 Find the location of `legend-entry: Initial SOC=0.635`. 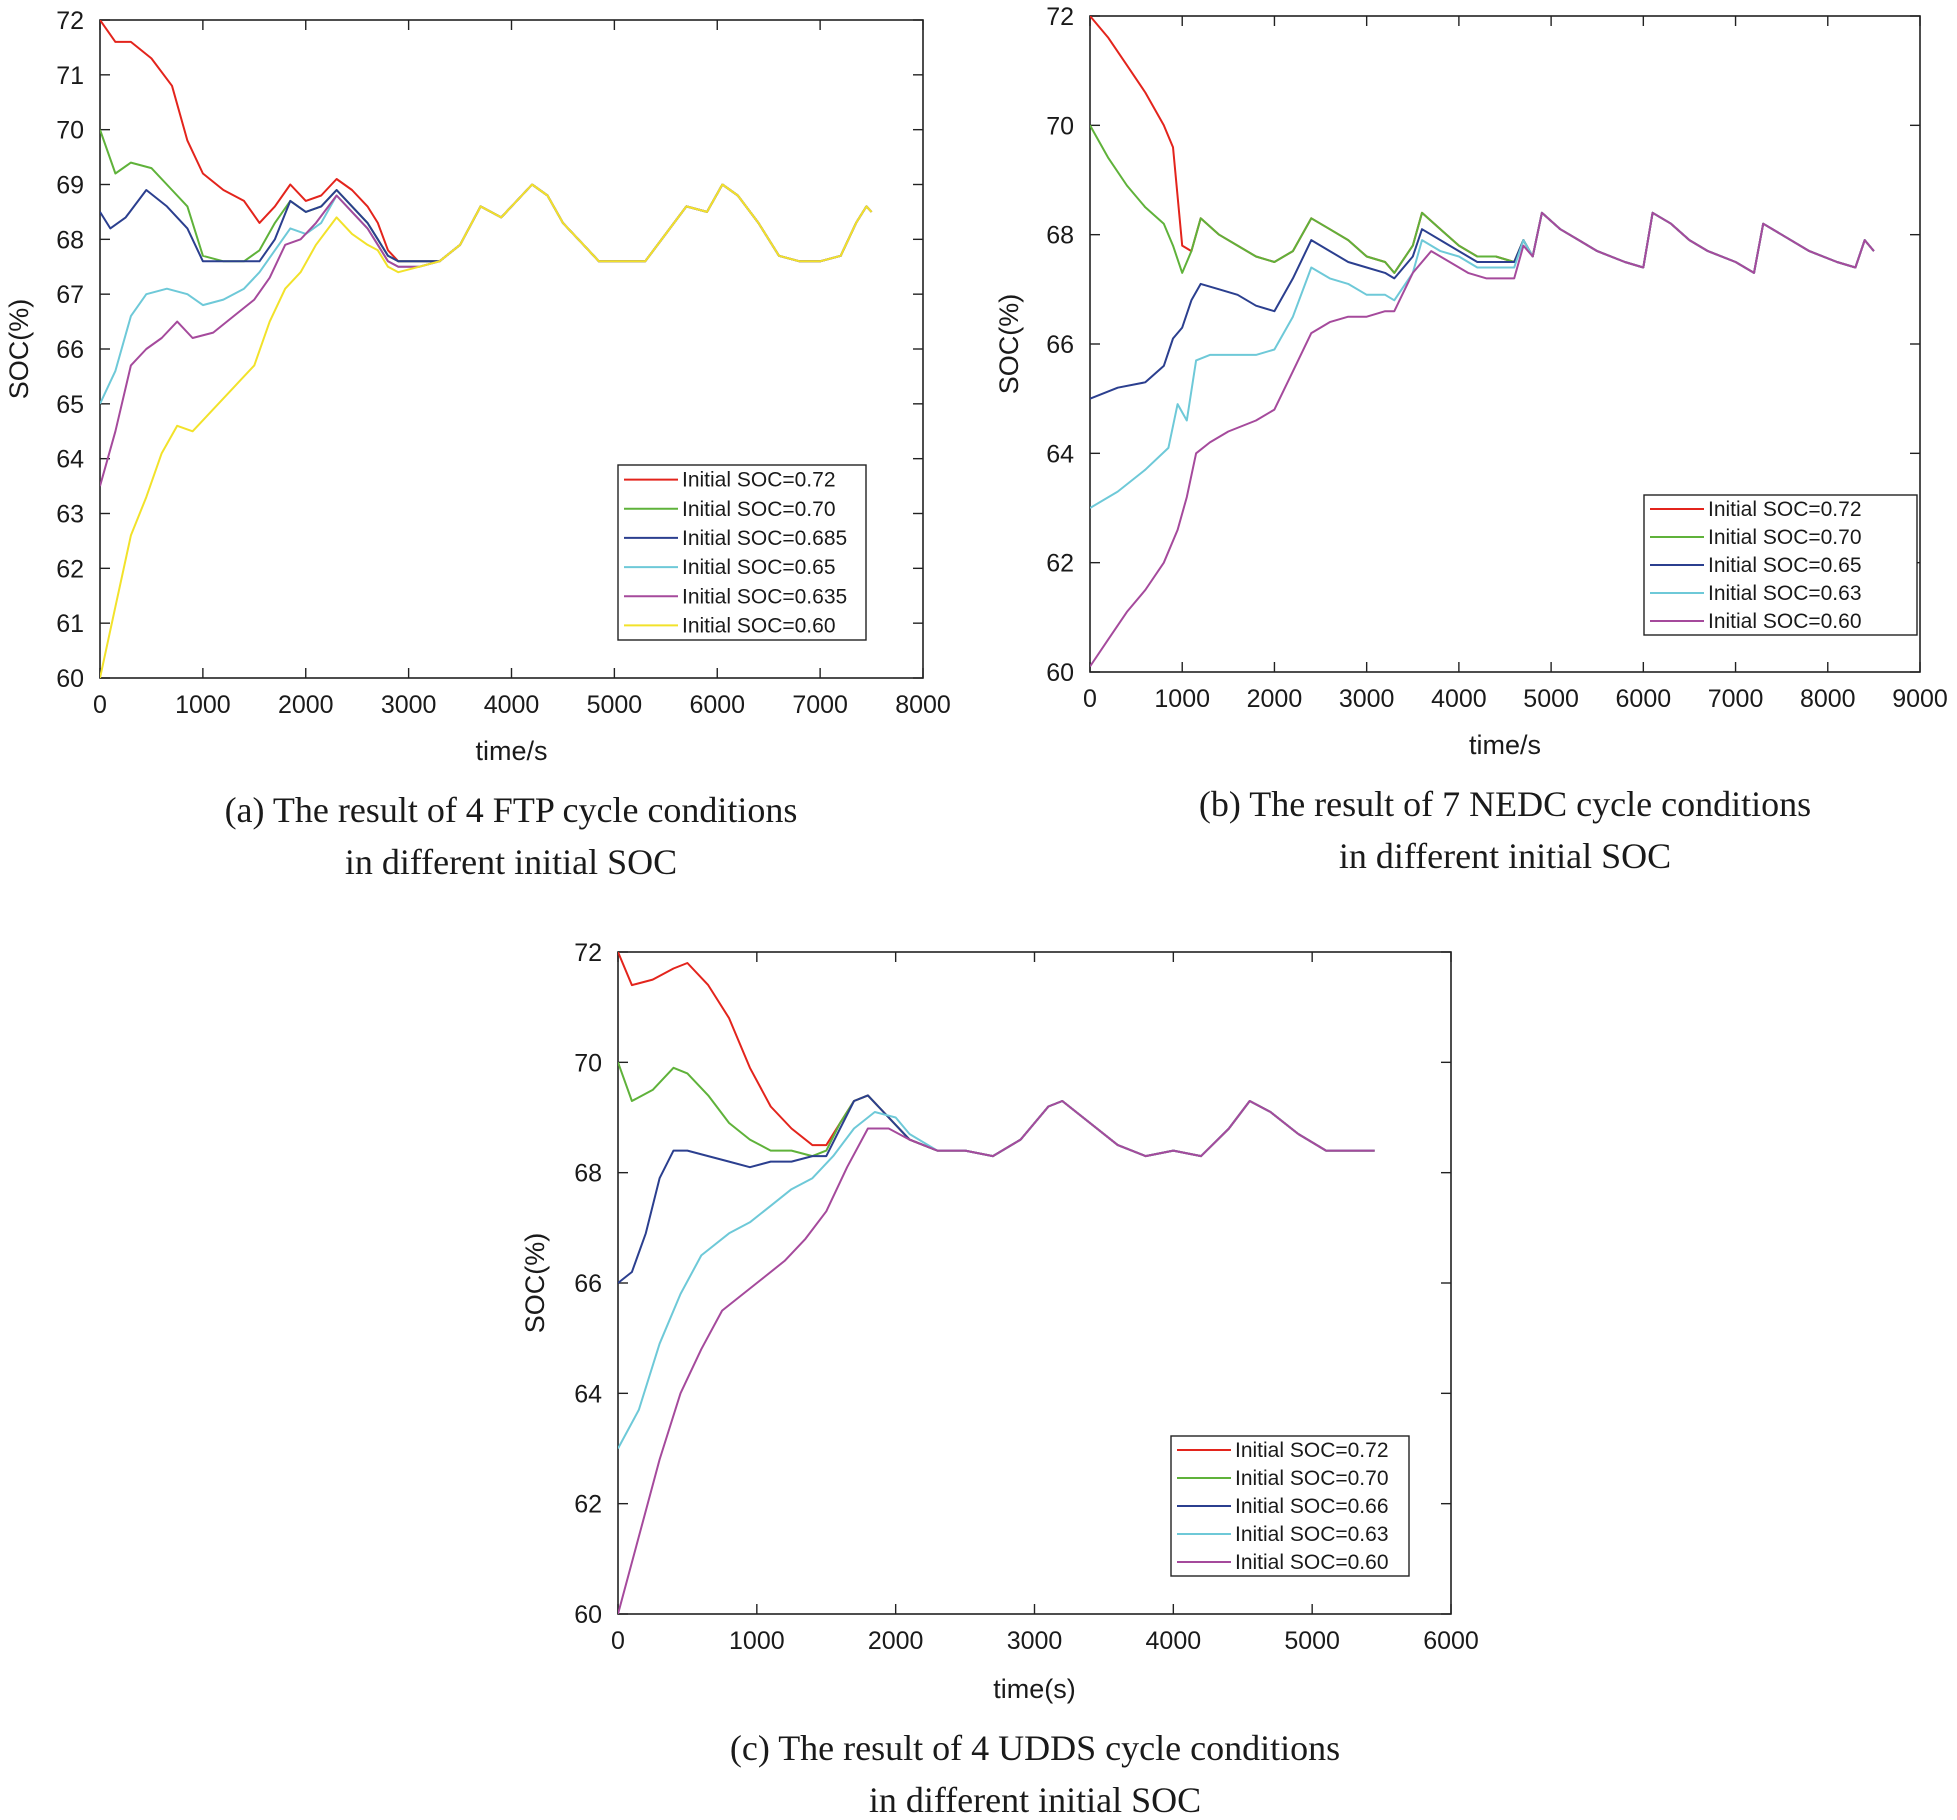

legend-entry: Initial SOC=0.635 is located at coordinates (764, 596).